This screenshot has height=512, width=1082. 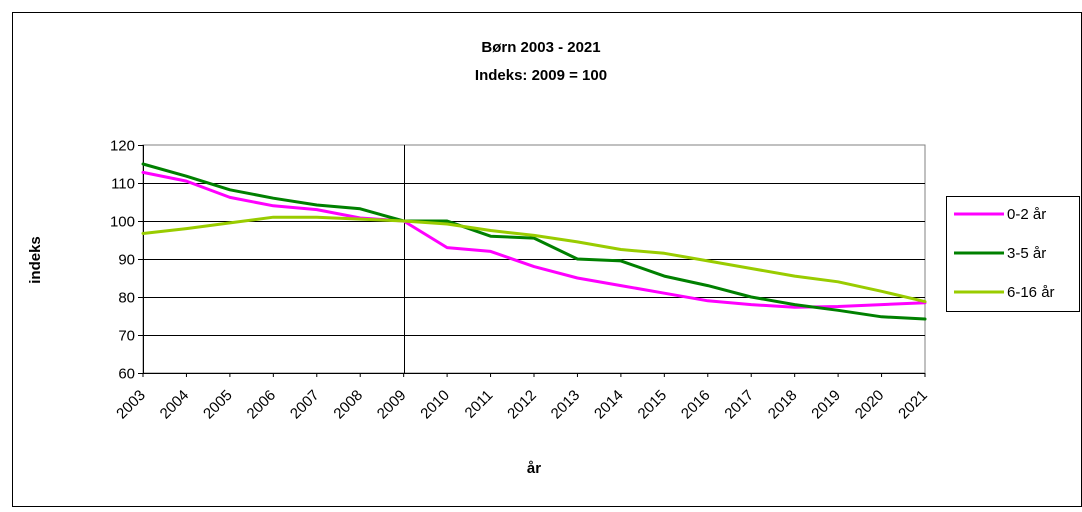 I want to click on y-tick-label: 90, so click(x=126, y=260).